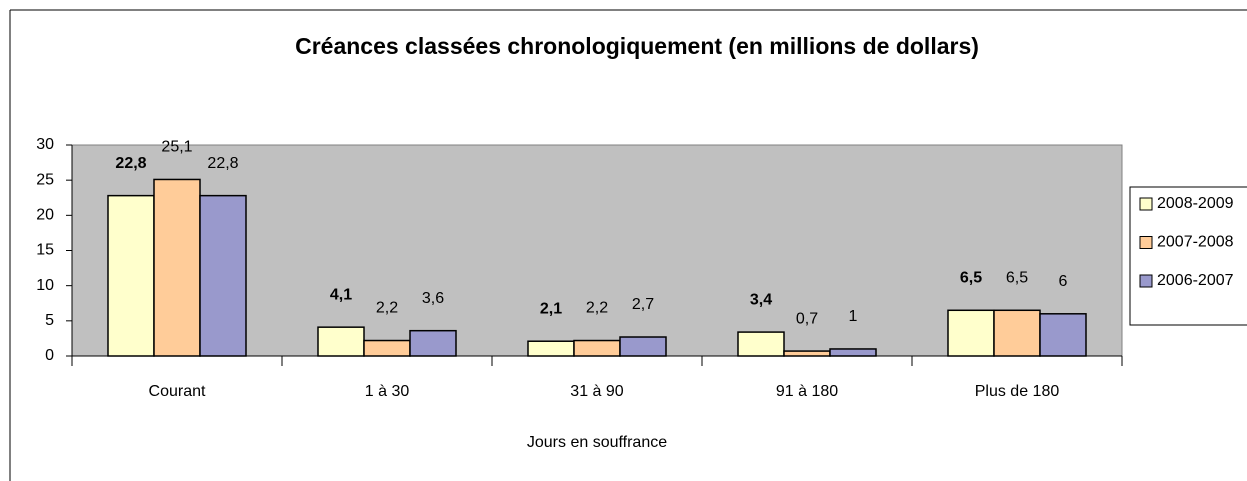 The image size is (1247, 481). What do you see at coordinates (643, 304) in the screenshot?
I see `value-label: 2,7` at bounding box center [643, 304].